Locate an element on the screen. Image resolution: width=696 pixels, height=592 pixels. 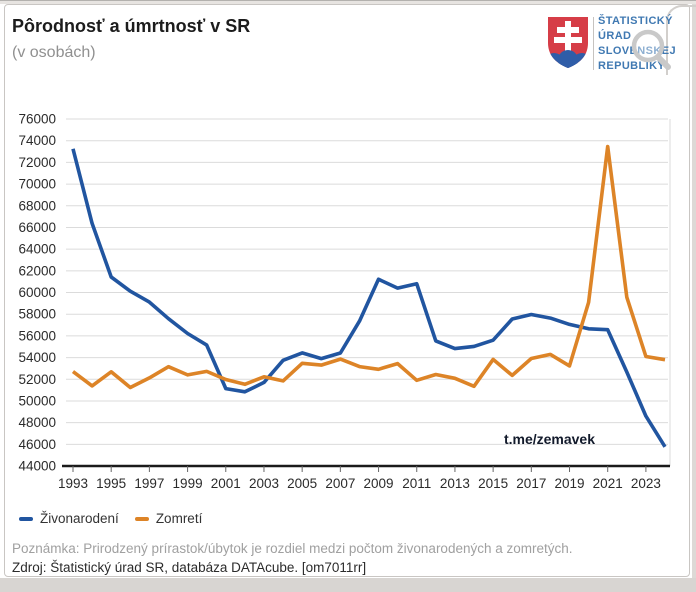
top-hairline is located at coordinates (348, 0).